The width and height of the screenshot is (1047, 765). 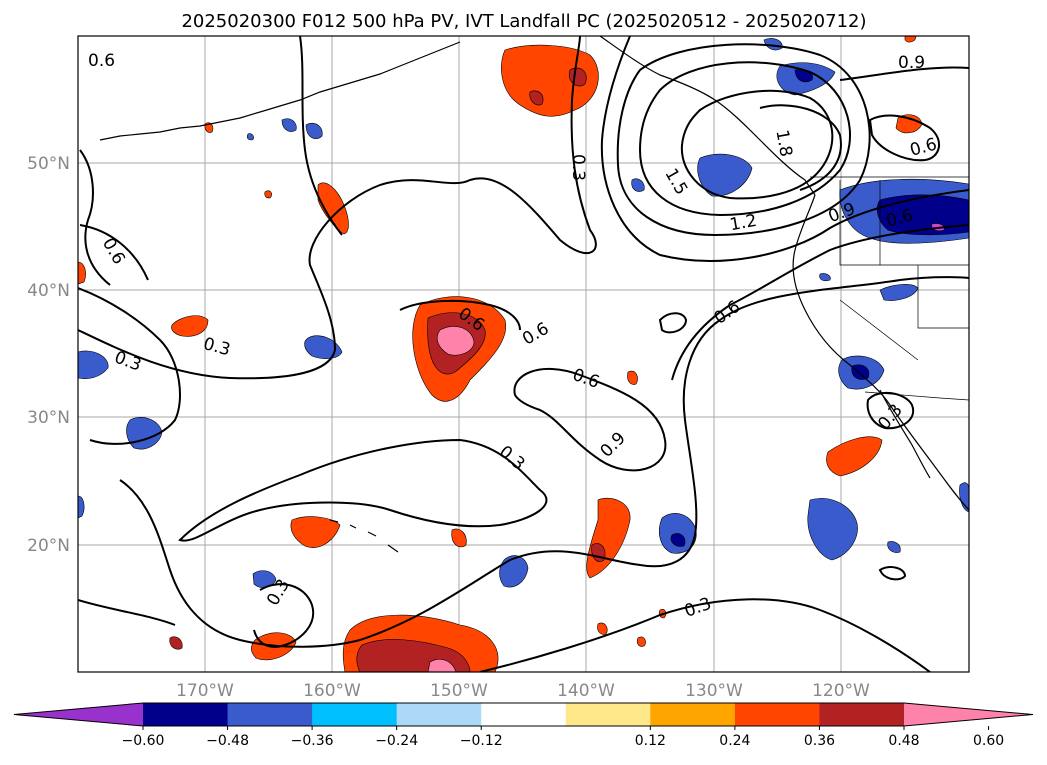 I want to click on contour-label: 0.6, so click(x=101, y=61).